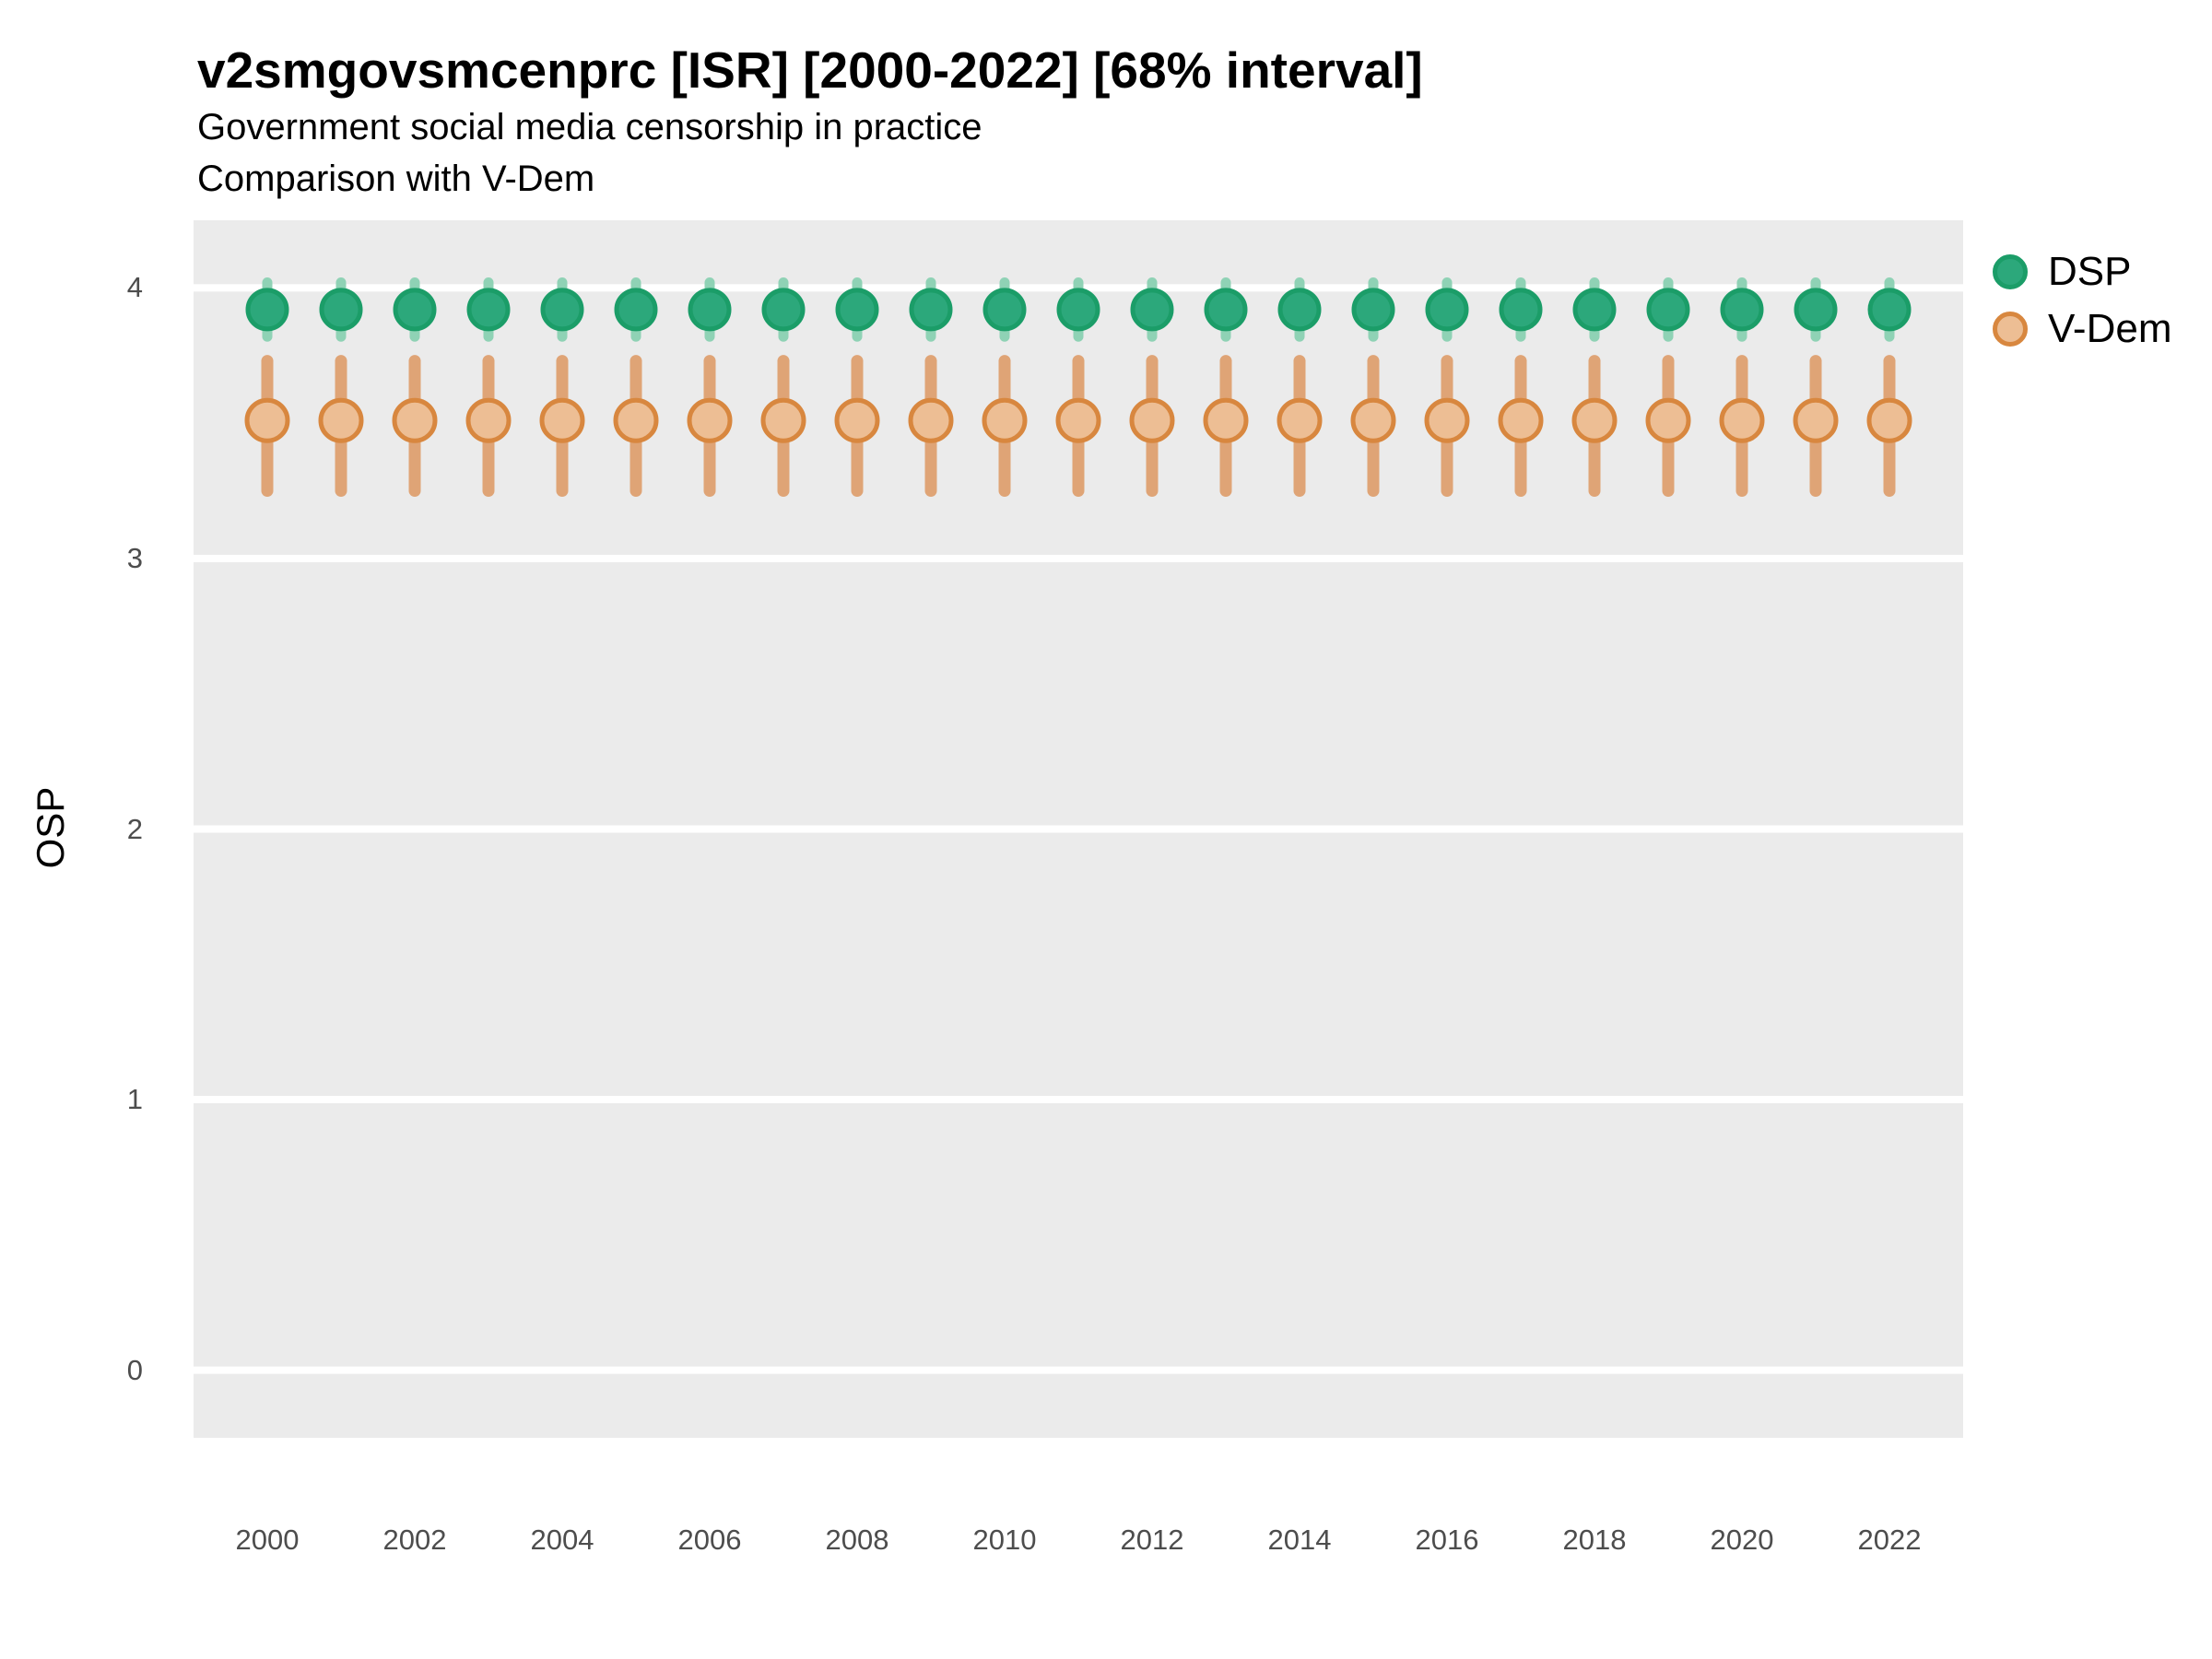  Describe the element at coordinates (1226, 310) in the screenshot. I see `dsp-point-2013` at that location.